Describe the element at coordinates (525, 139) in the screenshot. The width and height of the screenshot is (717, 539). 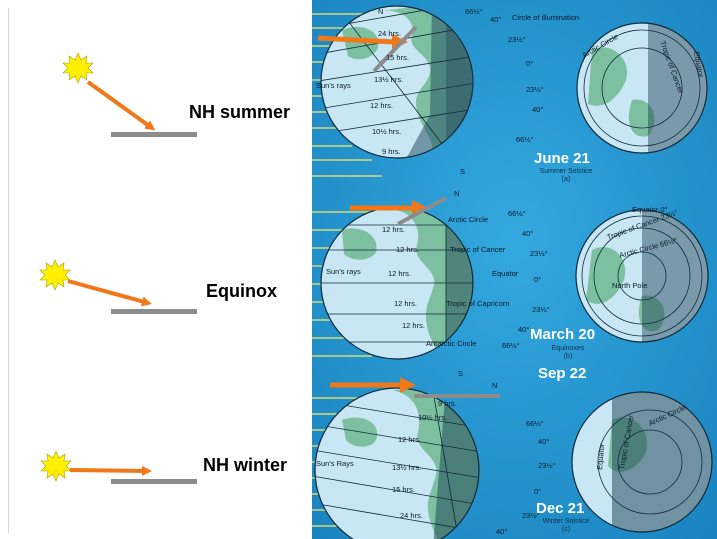
I see `deg-a-6: 66½°` at that location.